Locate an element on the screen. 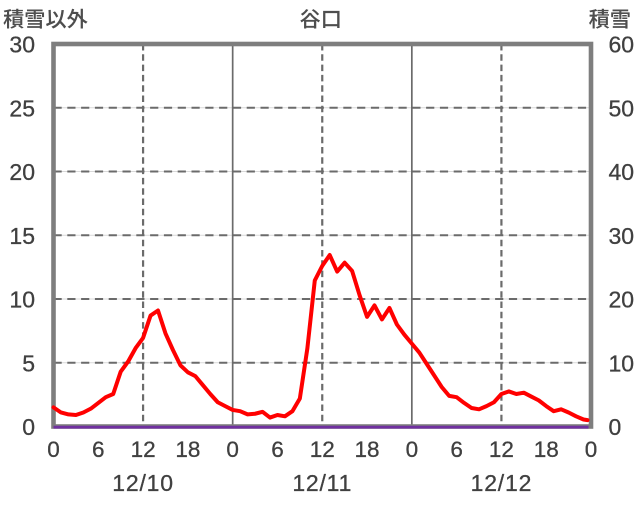  svg-text: 60 is located at coordinates (622, 45).